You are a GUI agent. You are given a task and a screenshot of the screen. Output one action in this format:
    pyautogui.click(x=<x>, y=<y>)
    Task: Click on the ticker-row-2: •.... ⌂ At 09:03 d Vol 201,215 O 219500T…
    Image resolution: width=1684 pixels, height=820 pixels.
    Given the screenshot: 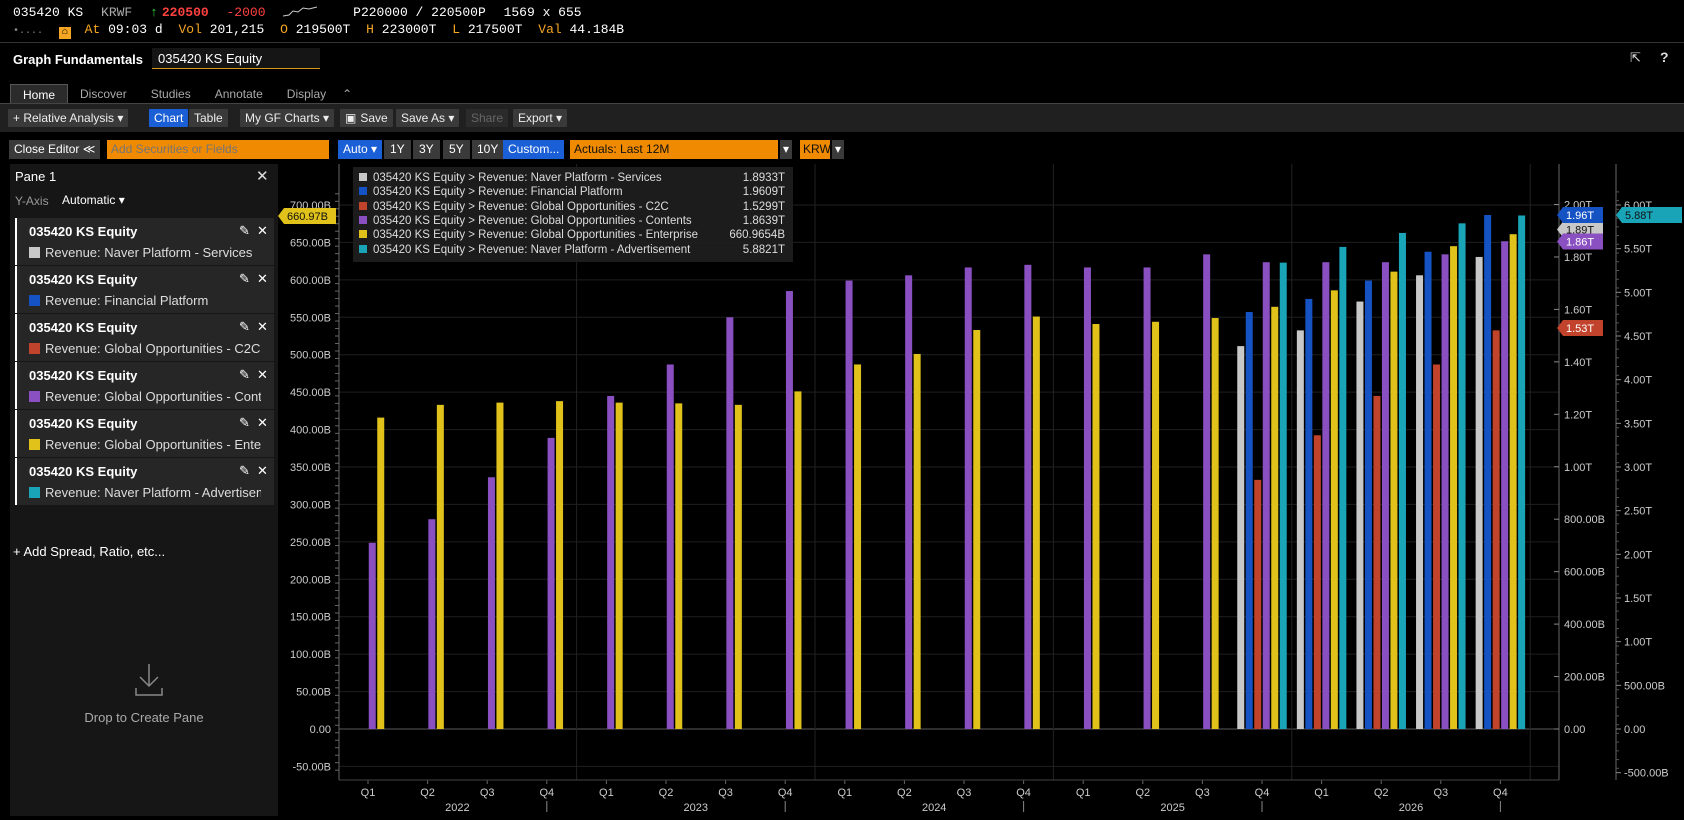 What is the action you would take?
    pyautogui.click(x=318, y=30)
    